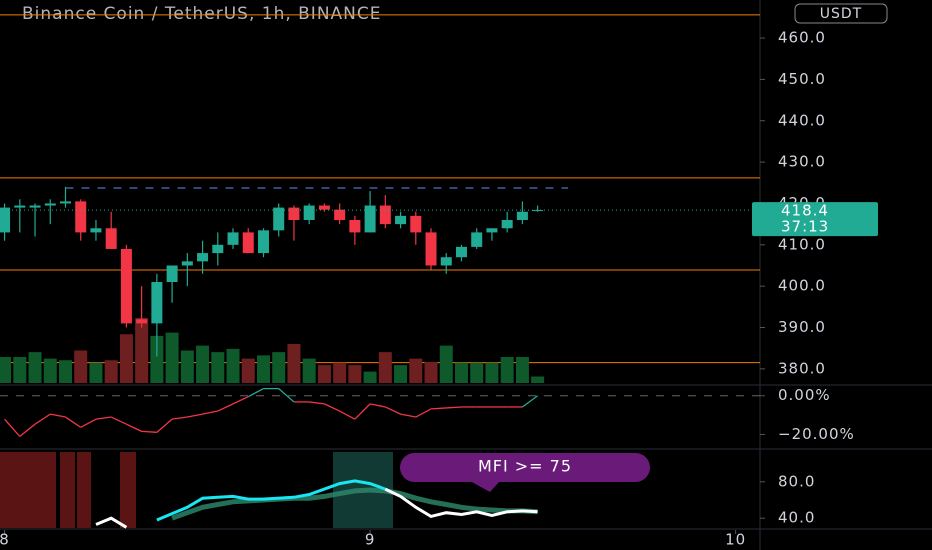 This screenshot has height=550, width=932. I want to click on annotation-bubble, so click(525, 467).